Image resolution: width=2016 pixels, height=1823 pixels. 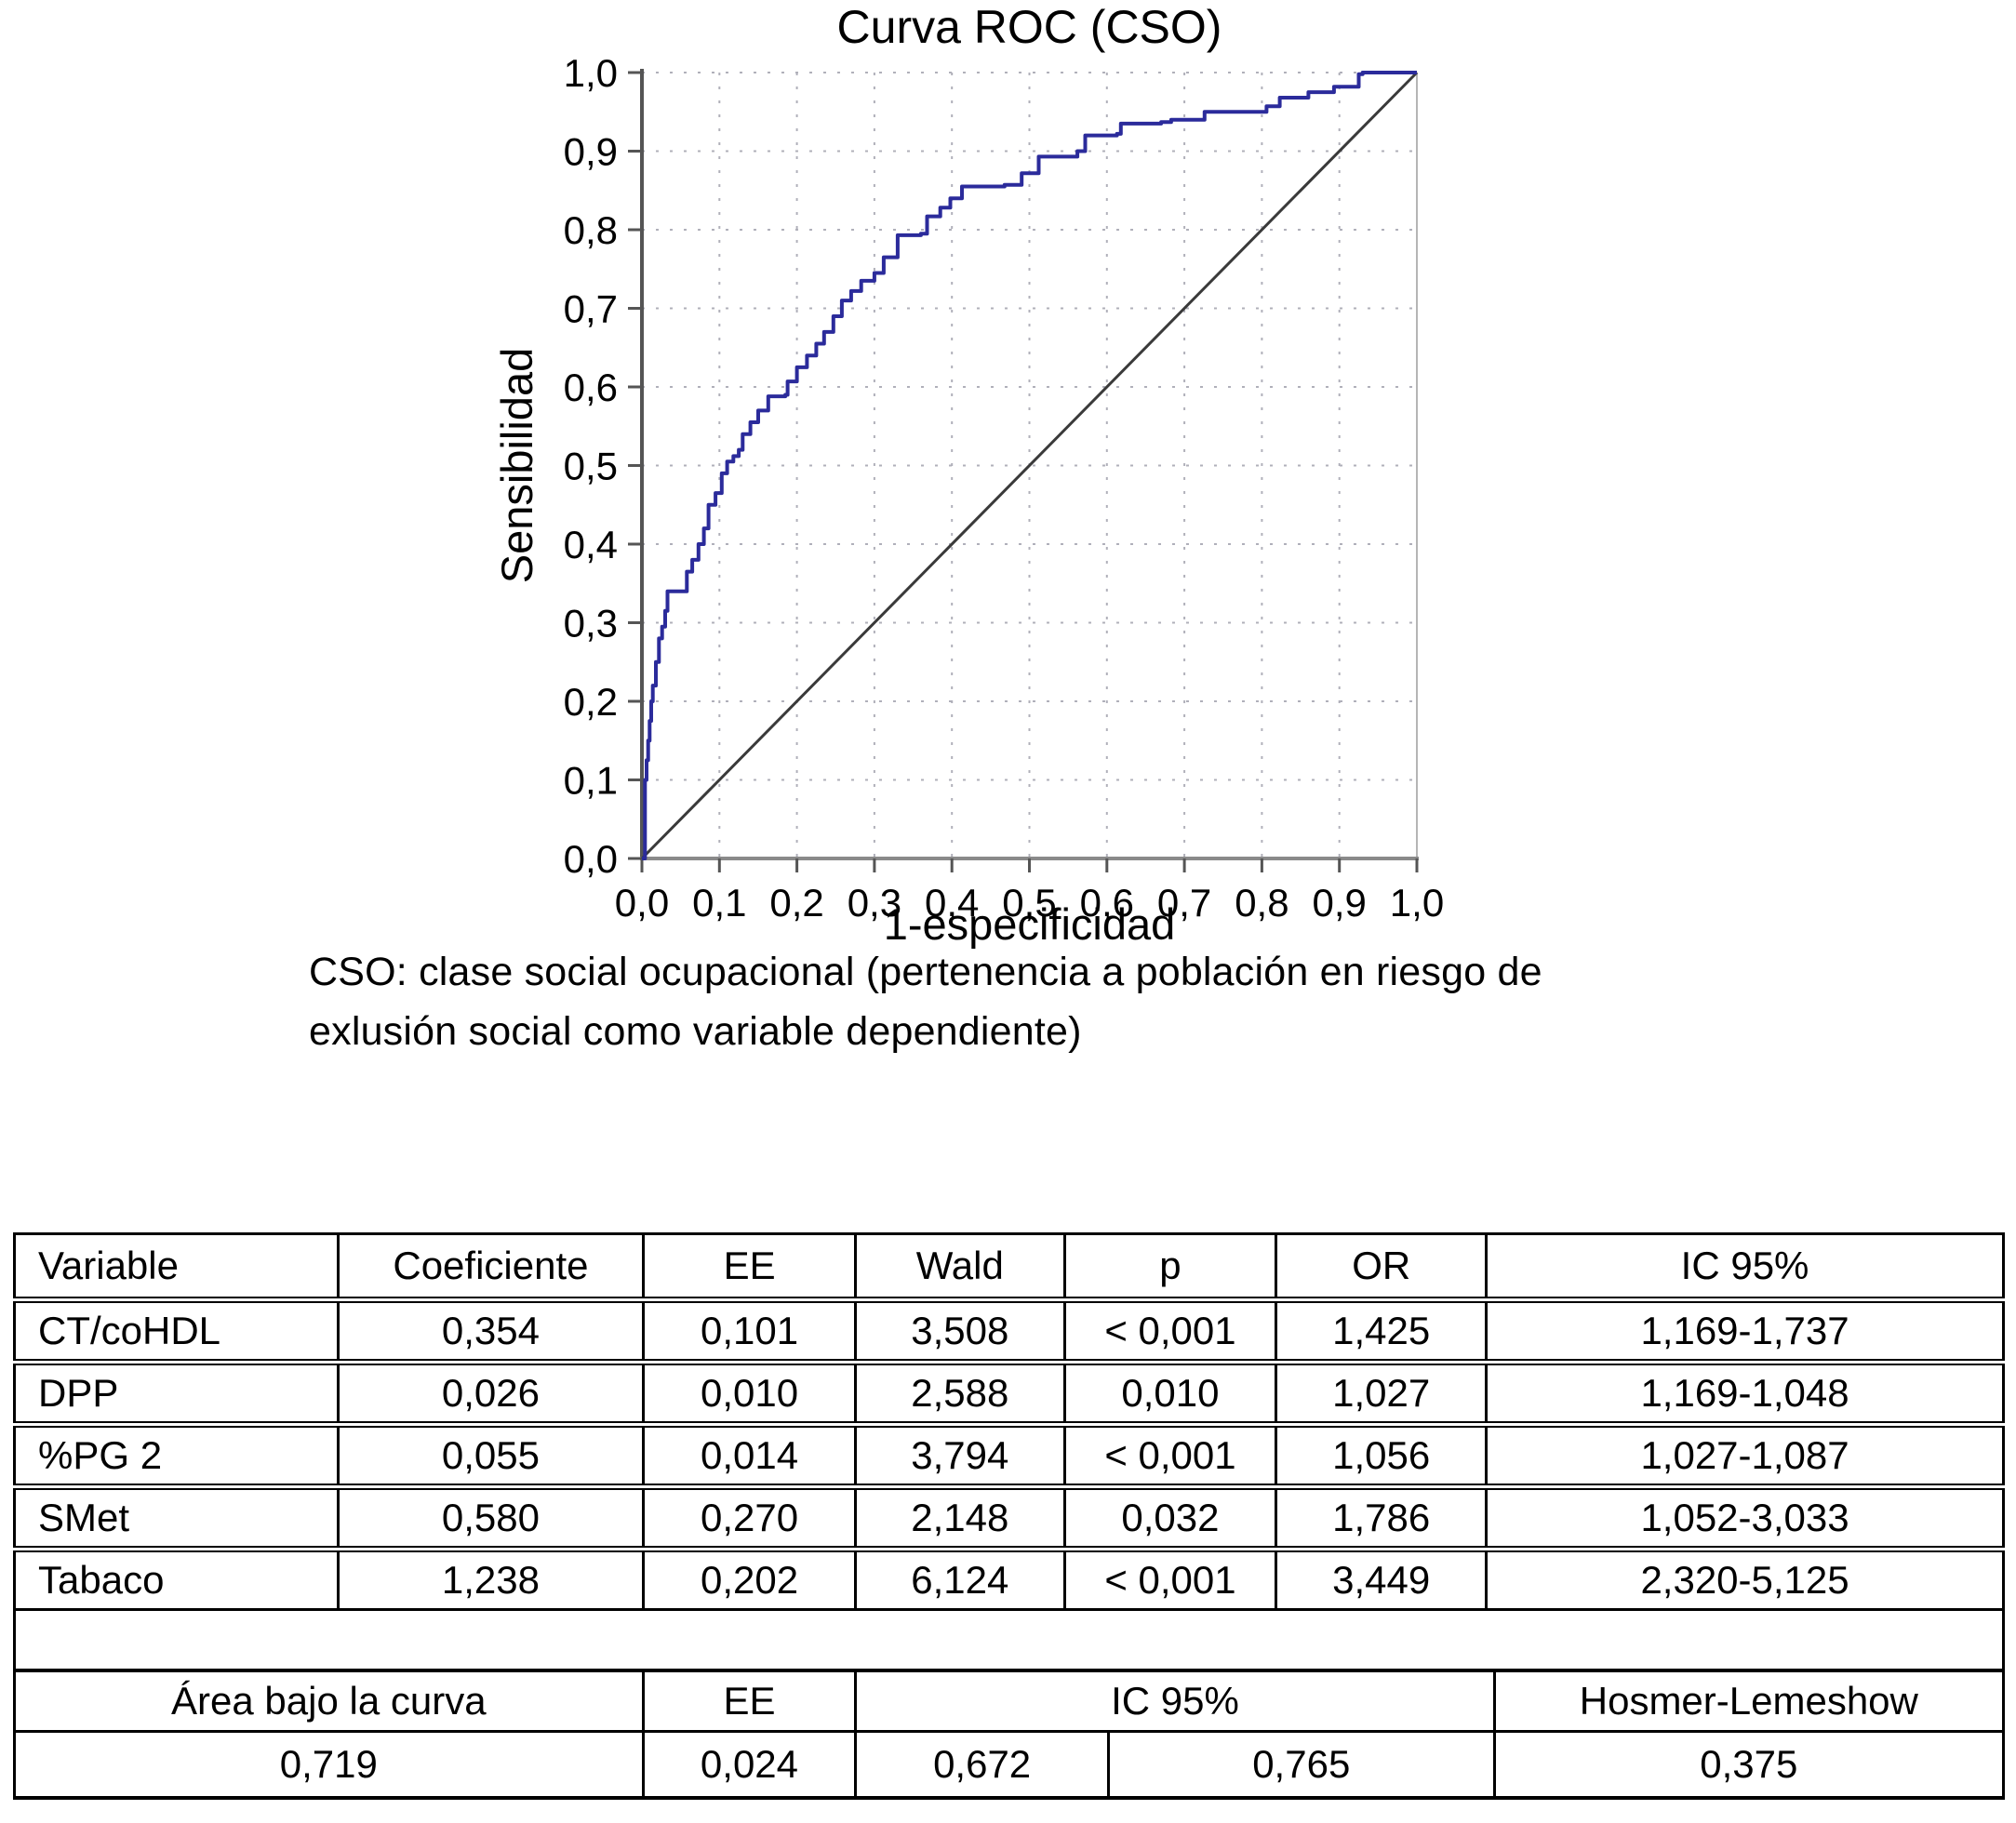 What do you see at coordinates (591, 230) in the screenshot?
I see `y-tick-label: 0,8` at bounding box center [591, 230].